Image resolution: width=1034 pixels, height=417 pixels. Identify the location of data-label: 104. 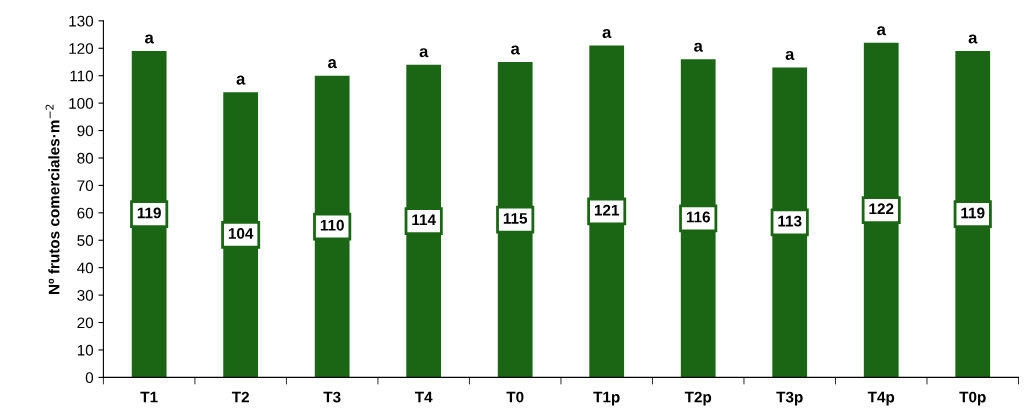
(241, 233).